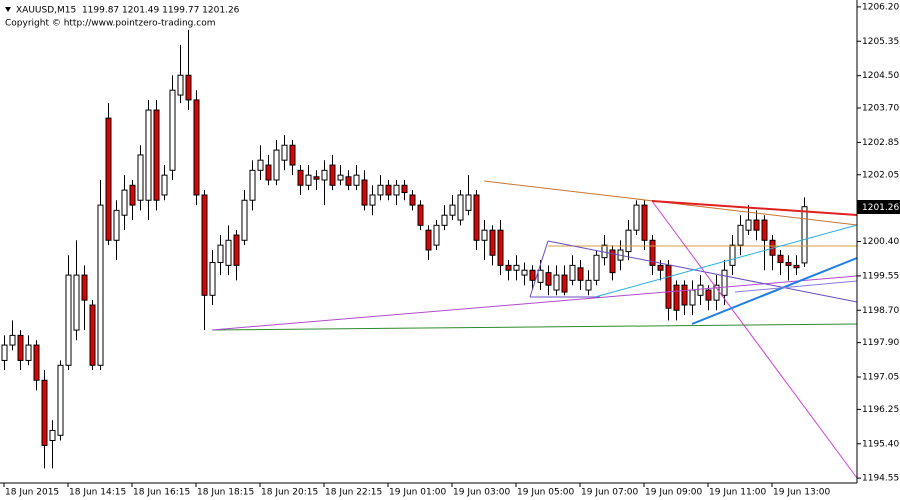  Describe the element at coordinates (801, 493) in the screenshot. I see `x-tick-label: 19 Jun 13:00` at that location.